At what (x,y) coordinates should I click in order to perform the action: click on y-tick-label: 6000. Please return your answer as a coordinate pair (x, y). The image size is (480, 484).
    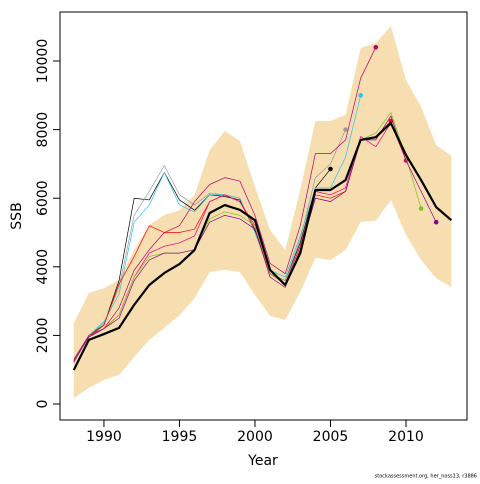
    Looking at the image, I should click on (43, 198).